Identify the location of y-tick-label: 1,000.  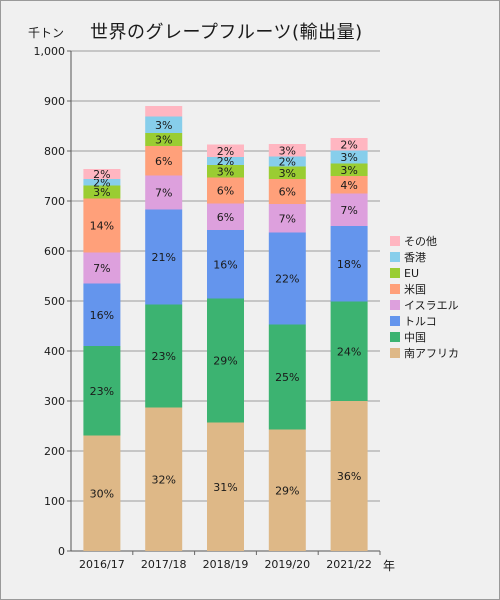
(50, 51).